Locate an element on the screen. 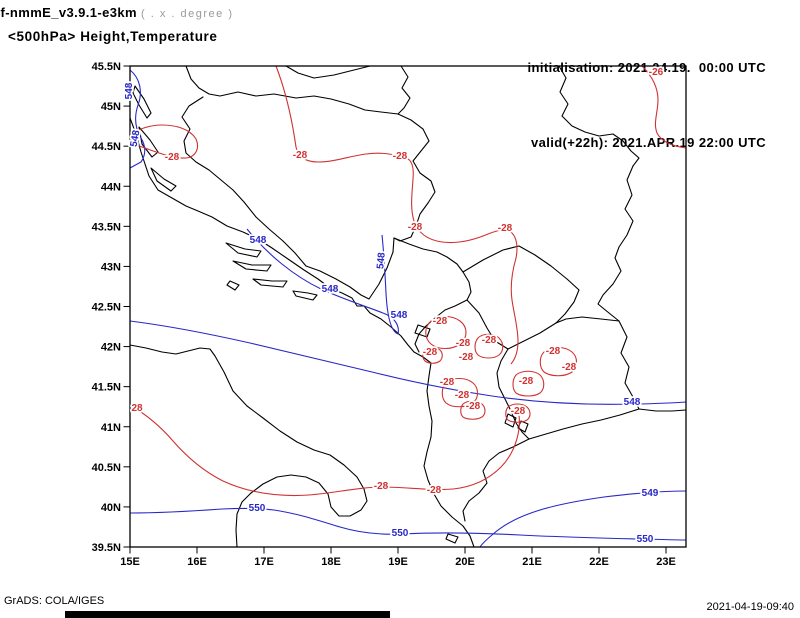 The height and width of the screenshot is (618, 800). contour-label: 28 is located at coordinates (137, 408).